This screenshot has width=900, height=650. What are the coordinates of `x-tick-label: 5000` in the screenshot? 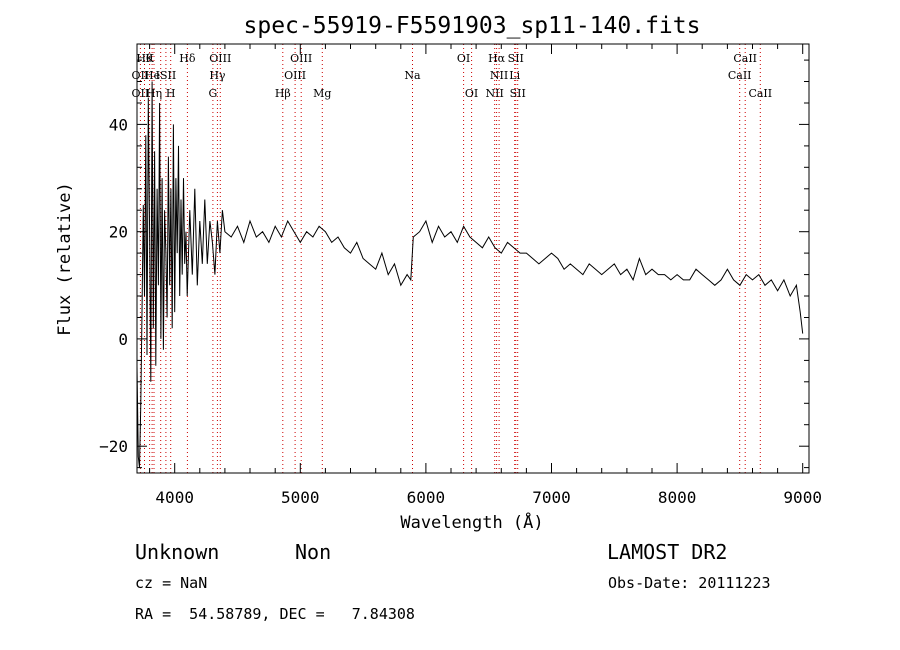 It's located at (300, 497).